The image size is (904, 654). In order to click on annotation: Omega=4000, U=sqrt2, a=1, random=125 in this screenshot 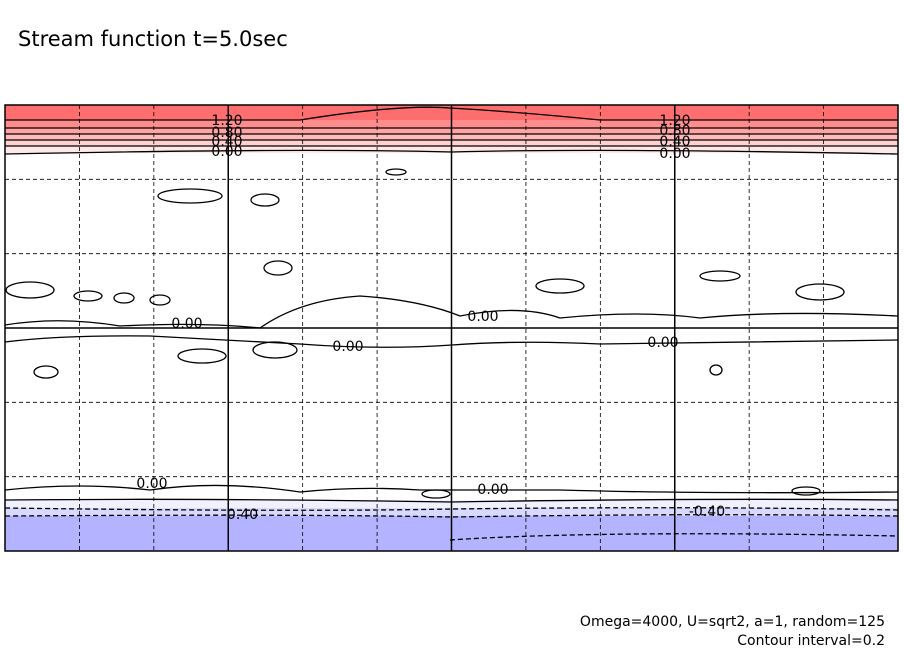, I will do `click(732, 622)`.